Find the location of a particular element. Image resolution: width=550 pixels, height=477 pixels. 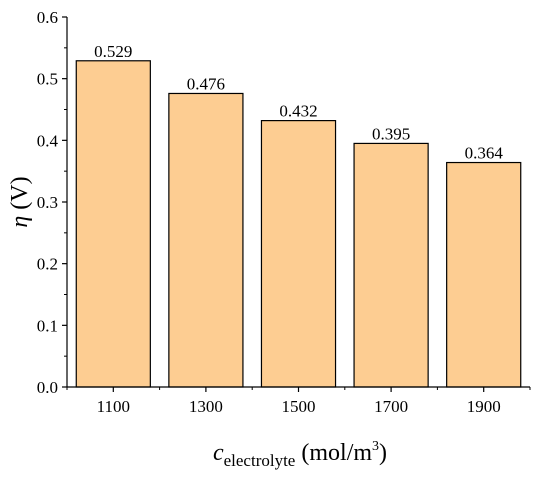

bar-value-label-1300: 0.476 is located at coordinates (206, 83).